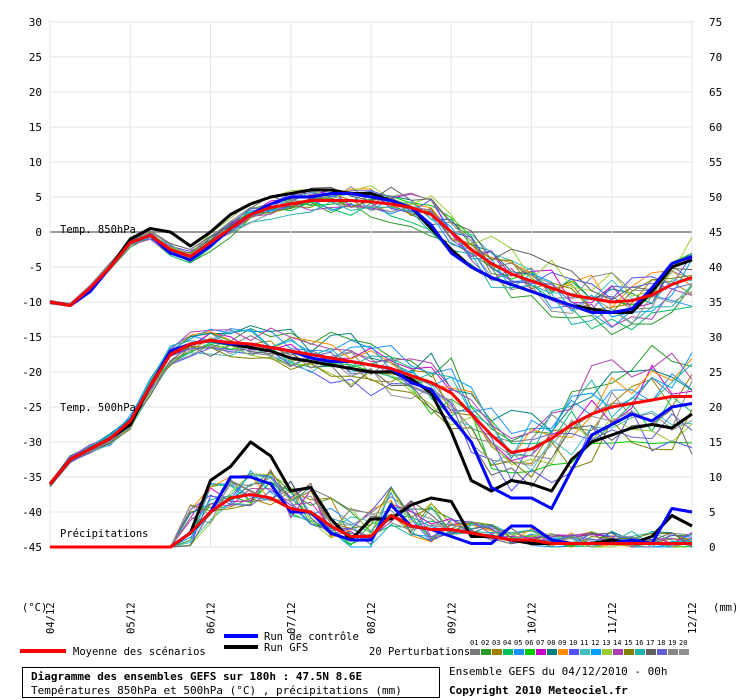  What do you see at coordinates (371, 521) in the screenshot?
I see `precip-mean-line` at bounding box center [371, 521].